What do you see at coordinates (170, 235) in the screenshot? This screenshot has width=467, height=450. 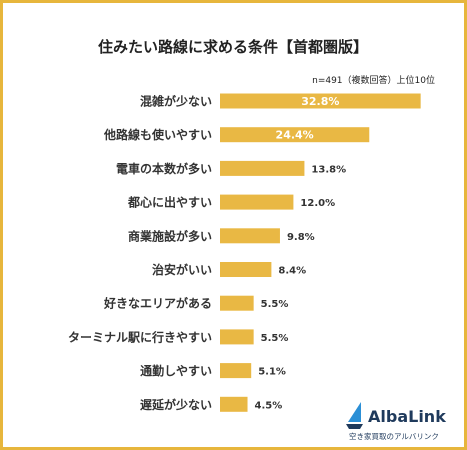 I see `category-label: 商業施設が多い` at bounding box center [170, 235].